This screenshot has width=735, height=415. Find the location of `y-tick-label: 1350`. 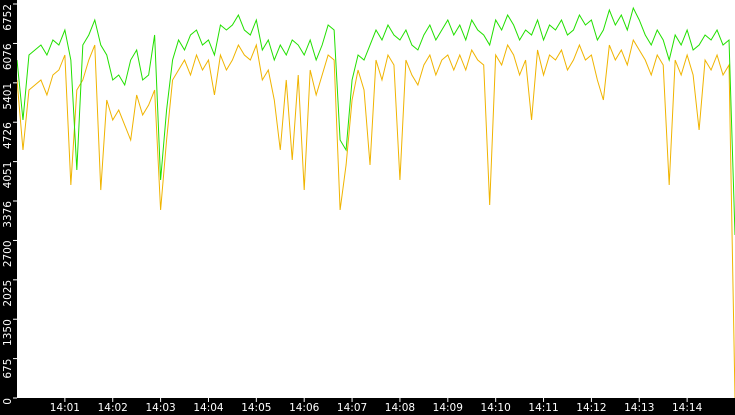

y-tick-label: 1350 is located at coordinates (8, 332).